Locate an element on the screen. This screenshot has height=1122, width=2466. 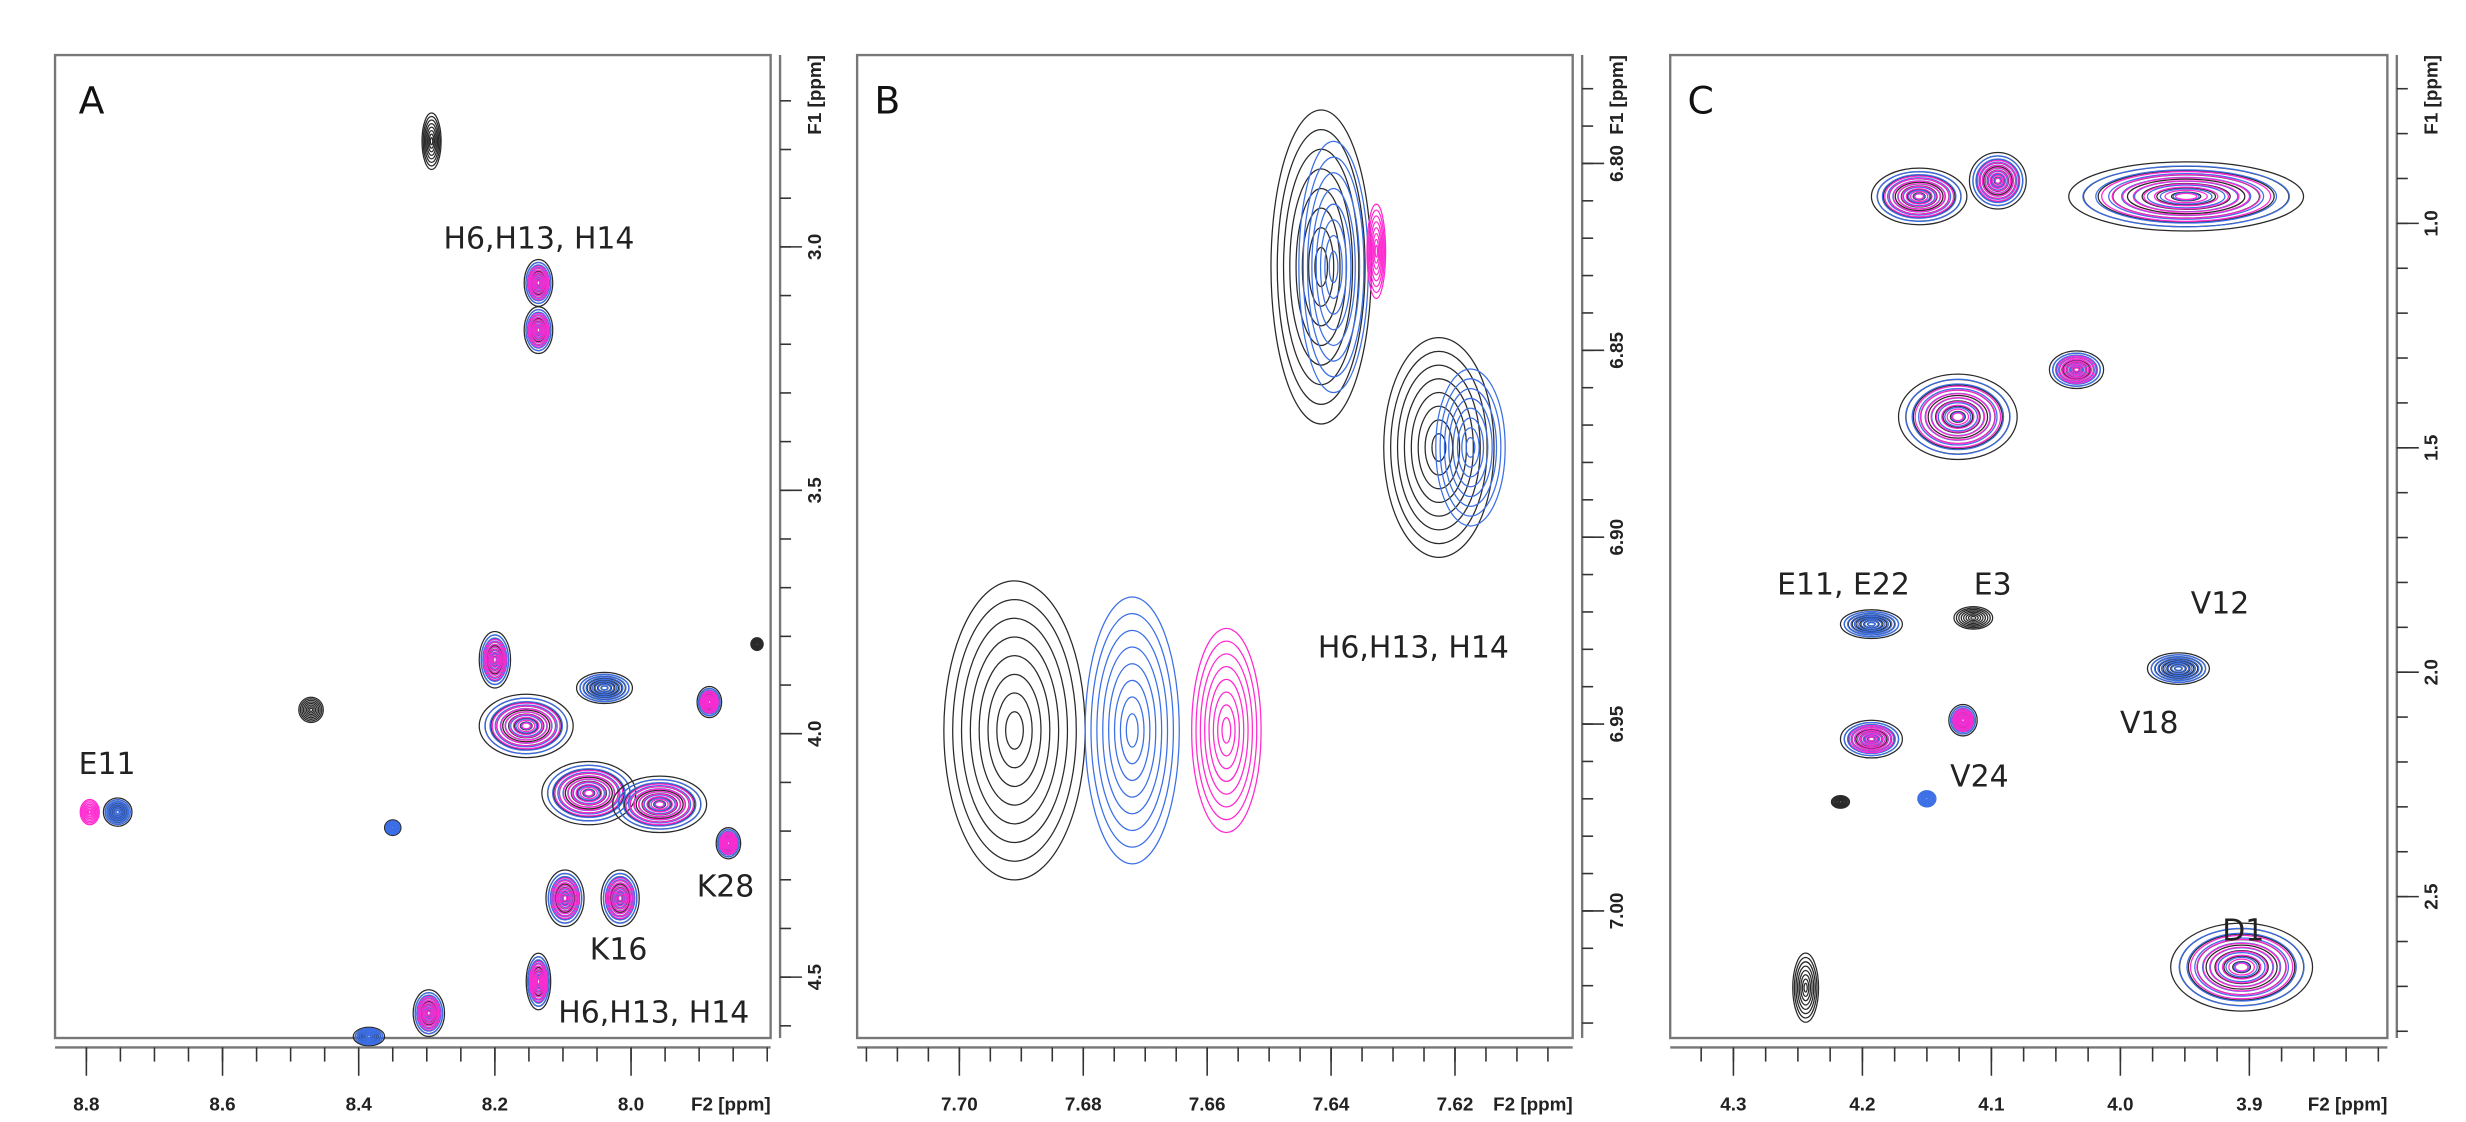
y-axis-label: F1 [ppm] is located at coordinates (1616, 95).